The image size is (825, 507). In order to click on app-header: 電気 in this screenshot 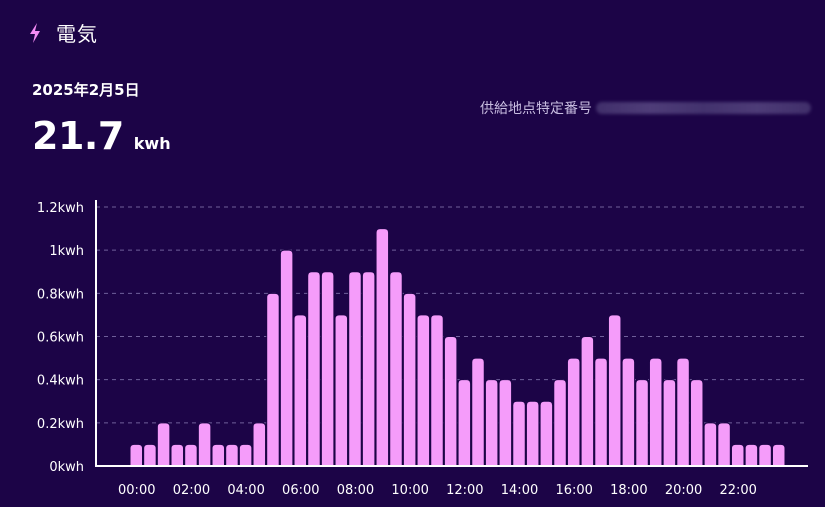, I will do `click(63, 32)`.